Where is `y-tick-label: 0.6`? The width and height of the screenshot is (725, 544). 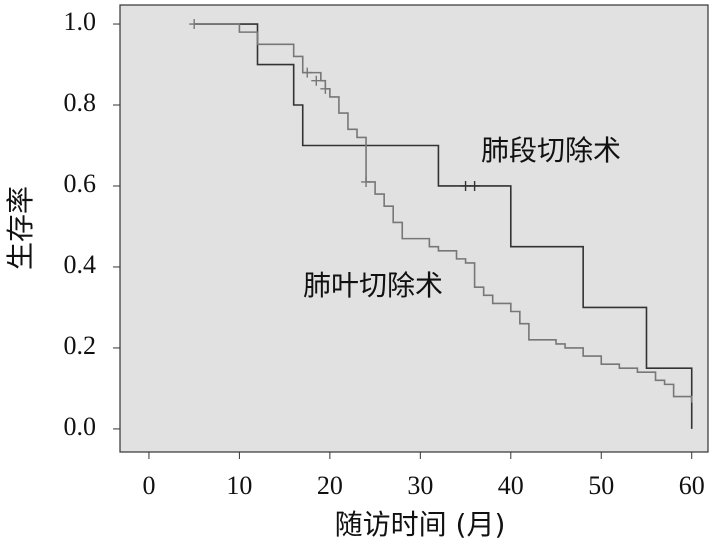
y-tick-label: 0.6 is located at coordinates (80, 183).